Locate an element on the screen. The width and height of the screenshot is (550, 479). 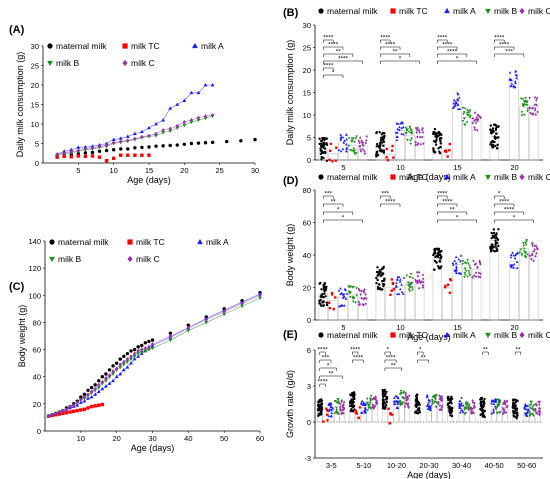
x-tick-label: 20-30 is located at coordinates (428, 465).